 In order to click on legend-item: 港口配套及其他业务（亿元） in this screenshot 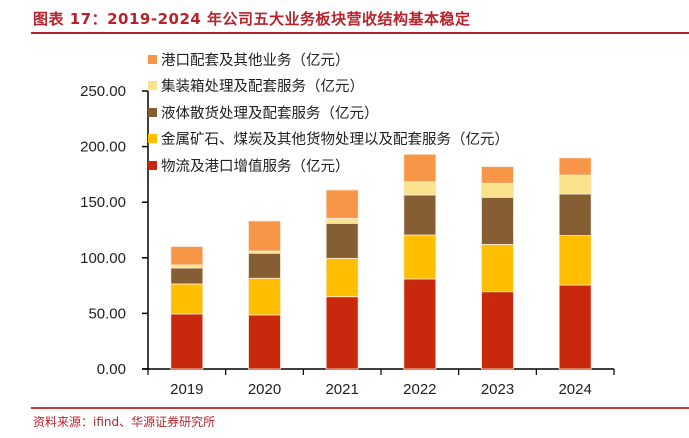, I will do `click(328, 59)`.